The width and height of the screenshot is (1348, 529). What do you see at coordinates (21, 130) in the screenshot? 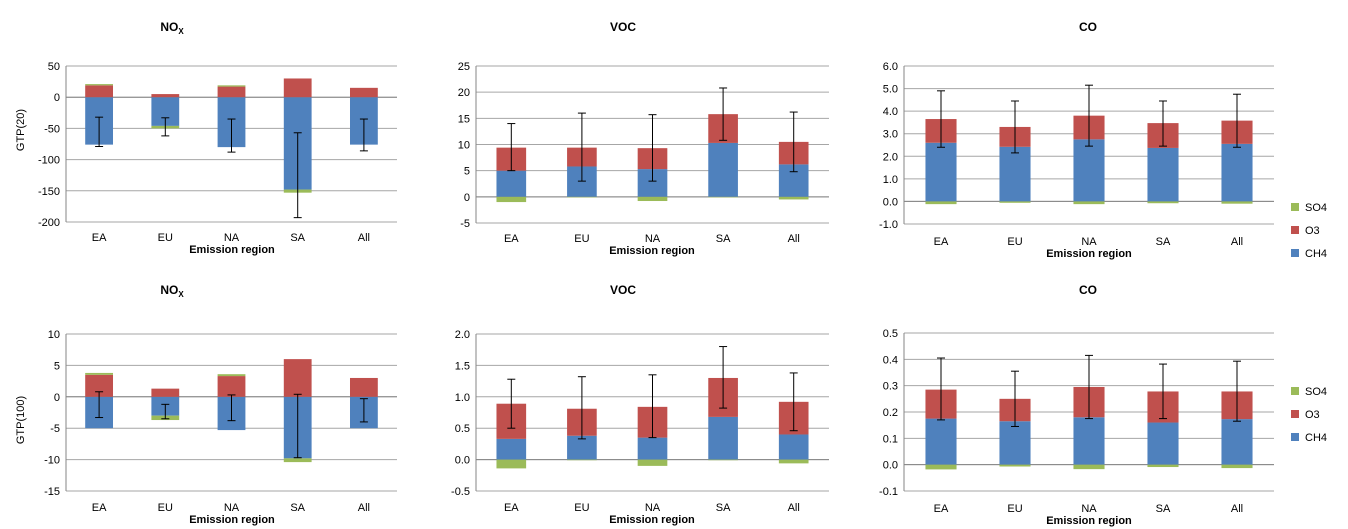
I see `y-axis-label: GTP(20)` at bounding box center [21, 130].